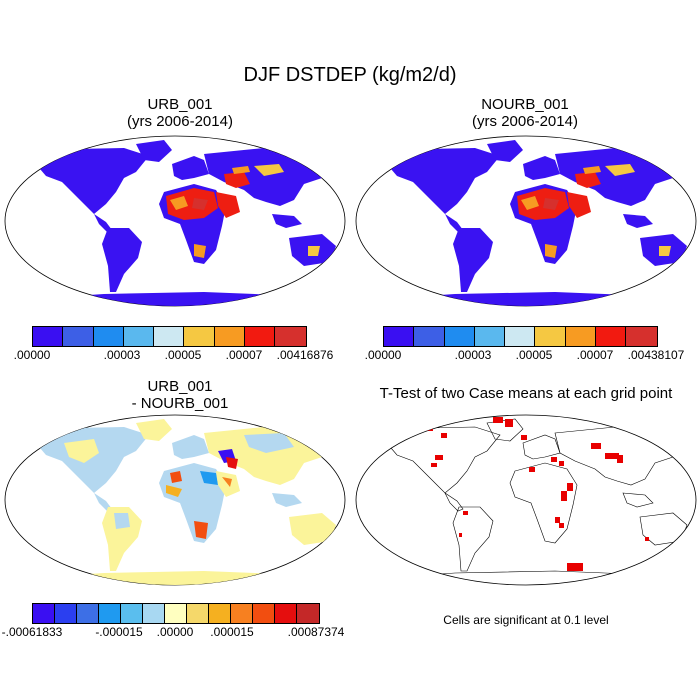 The height and width of the screenshot is (700, 700). Describe the element at coordinates (119, 632) in the screenshot. I see `colorbar-tick-label: -.000015` at that location.